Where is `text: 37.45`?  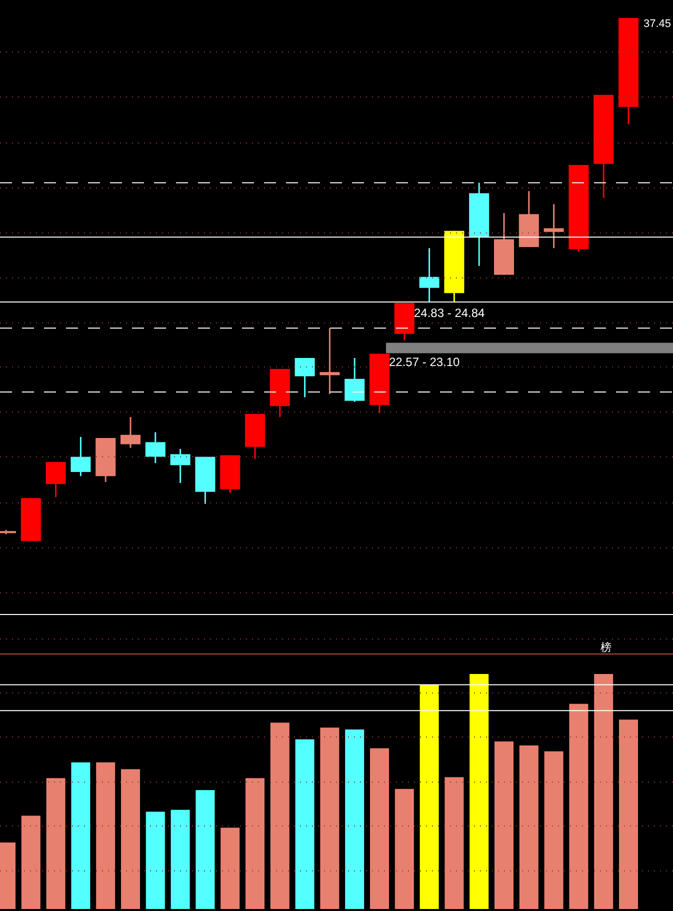 text: 37.45 is located at coordinates (657, 24).